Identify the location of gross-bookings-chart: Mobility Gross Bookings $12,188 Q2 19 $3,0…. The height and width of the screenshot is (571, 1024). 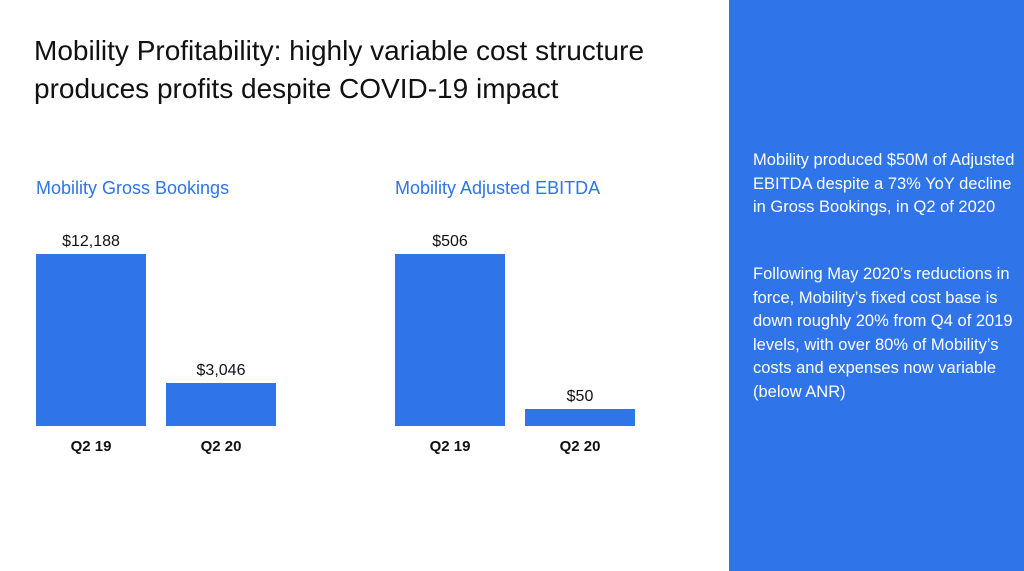
(186, 323).